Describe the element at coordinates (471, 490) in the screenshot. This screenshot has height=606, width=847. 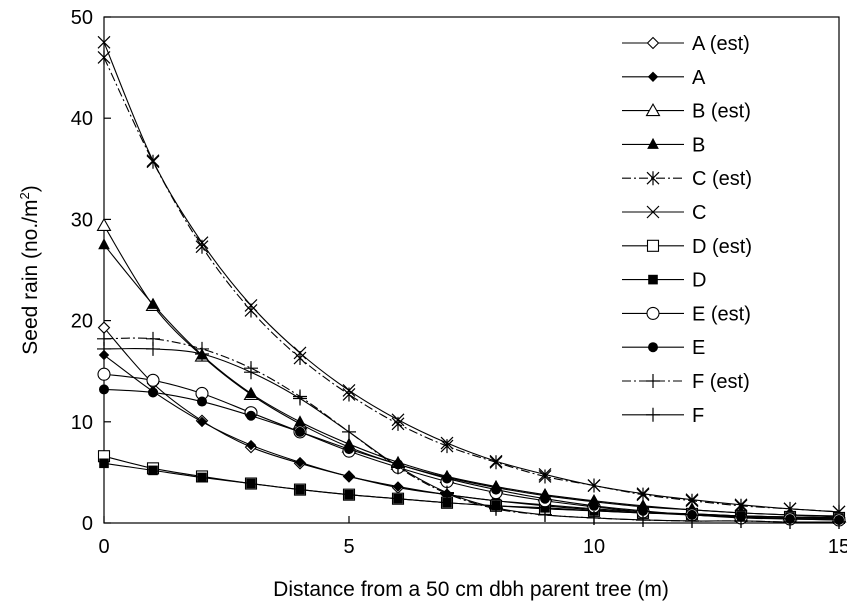
I see `series-line` at that location.